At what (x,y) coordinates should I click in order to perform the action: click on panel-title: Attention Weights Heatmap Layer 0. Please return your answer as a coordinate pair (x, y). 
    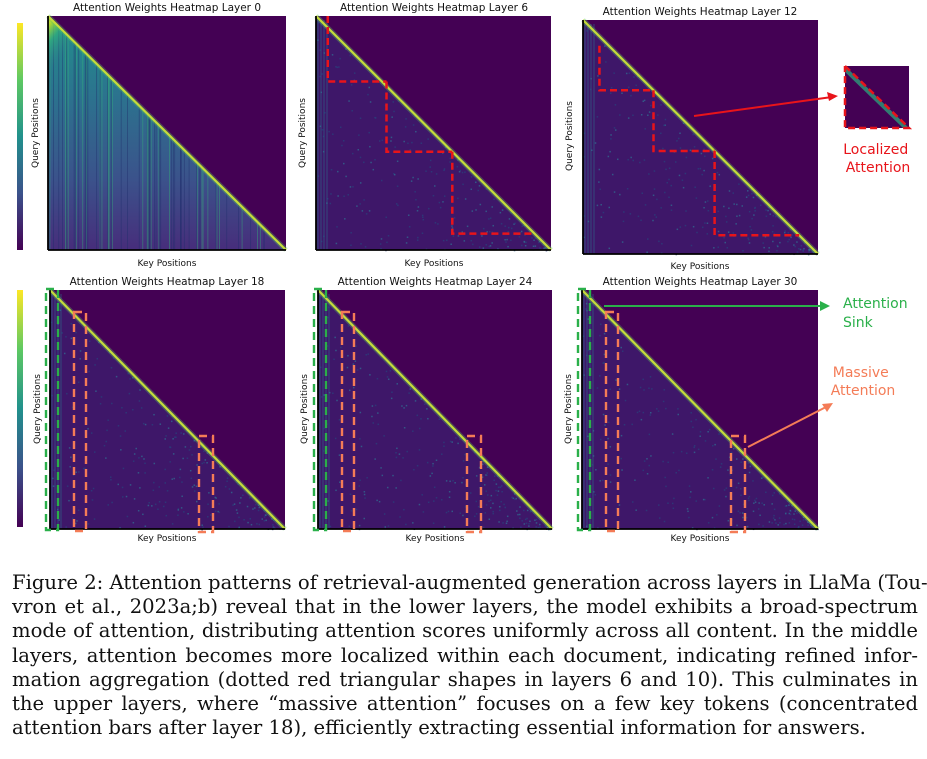
    Looking at the image, I should click on (167, 8).